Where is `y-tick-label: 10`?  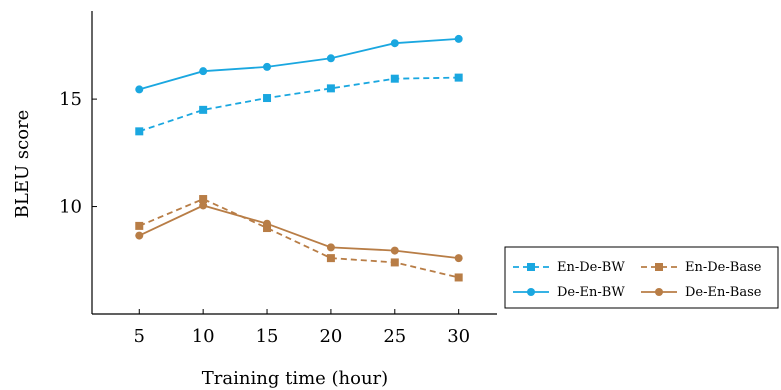 y-tick-label: 10 is located at coordinates (70, 207).